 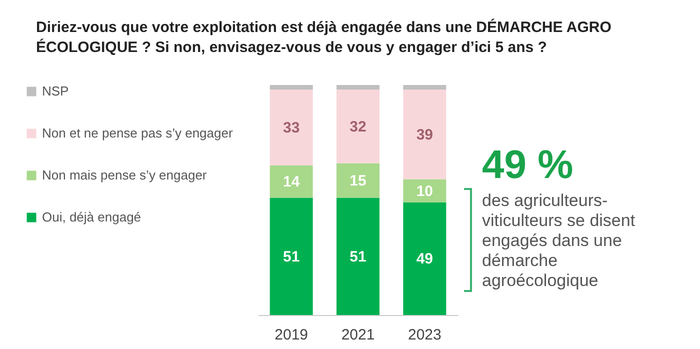 I want to click on x-tick-label: 2019, so click(x=291, y=335).